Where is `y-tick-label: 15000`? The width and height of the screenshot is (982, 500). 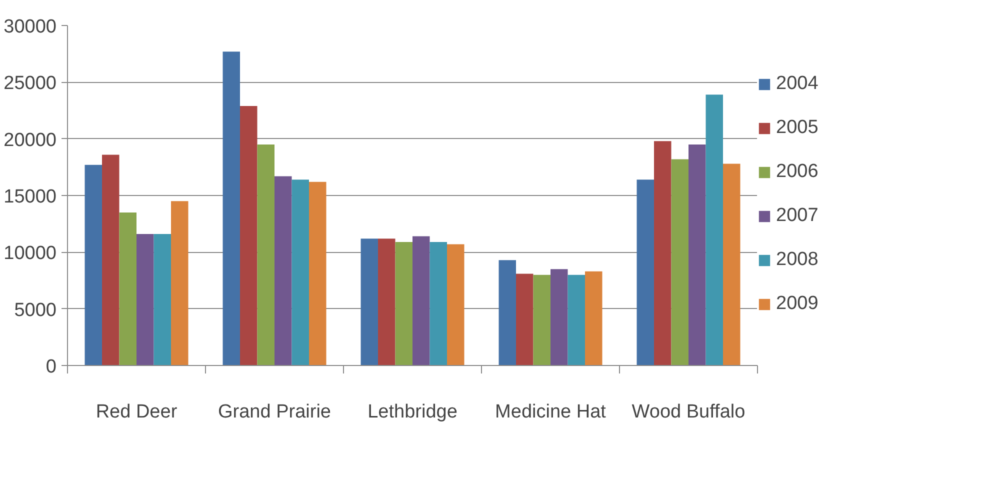
y-tick-label: 15000 is located at coordinates (30, 197).